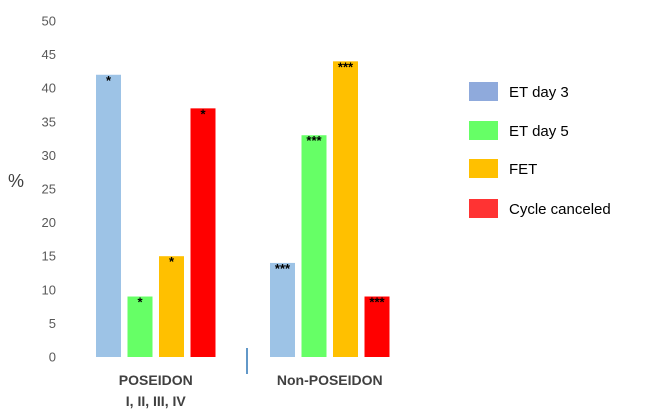 The height and width of the screenshot is (417, 655). I want to click on y-tick-label: 40, so click(49, 88).